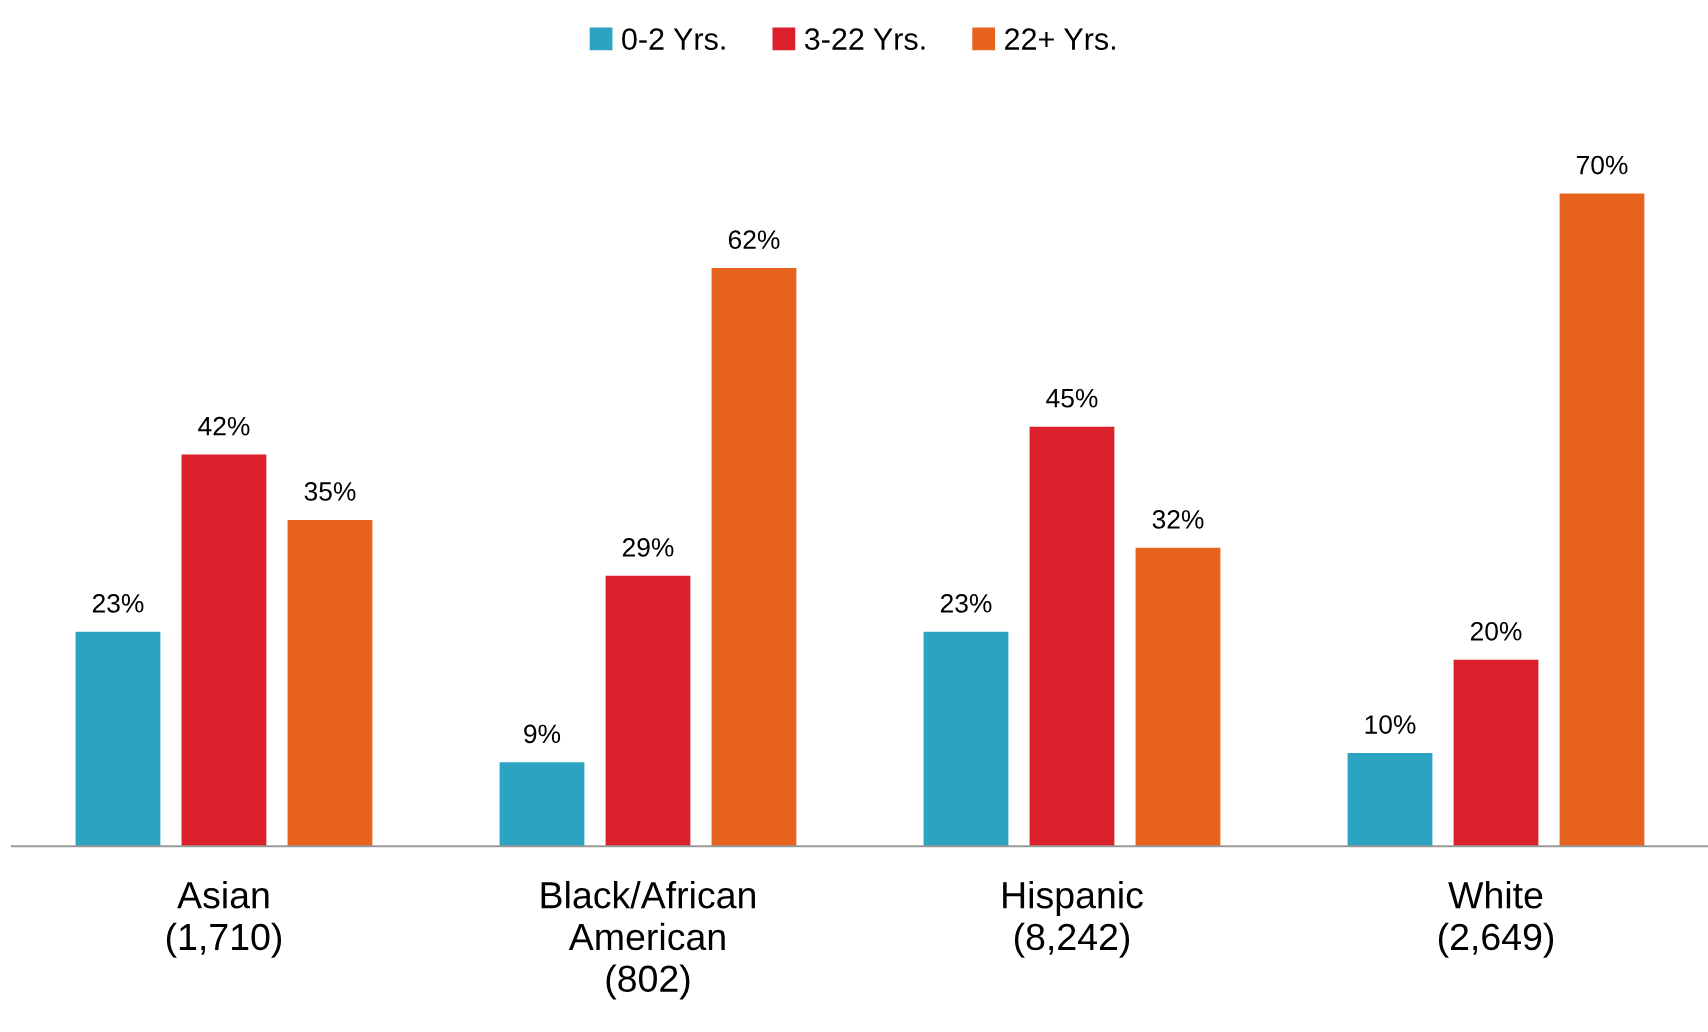 The height and width of the screenshot is (1032, 1708). What do you see at coordinates (224, 919) in the screenshot?
I see `x-tick-label: Asian (1,710)` at bounding box center [224, 919].